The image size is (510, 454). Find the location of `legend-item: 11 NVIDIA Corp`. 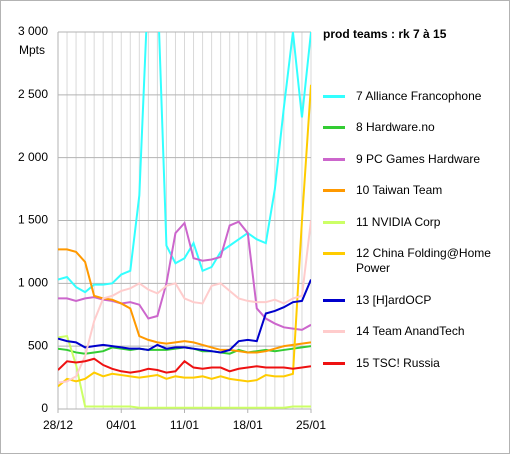

legend-item: 11 NVIDIA Corp is located at coordinates (413, 222).